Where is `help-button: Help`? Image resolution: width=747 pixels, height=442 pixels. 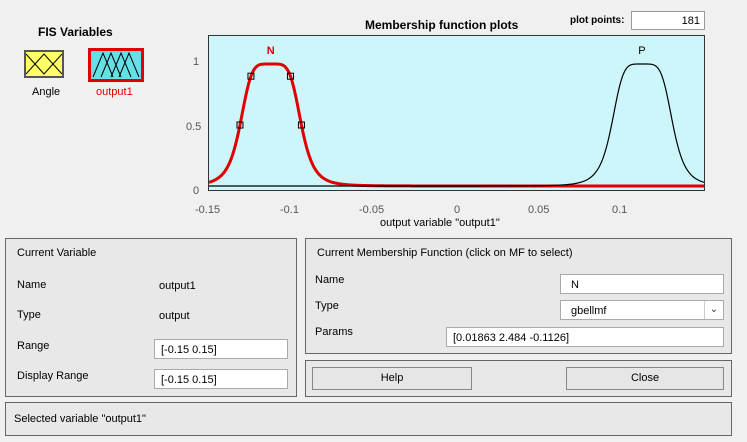
help-button: Help is located at coordinates (392, 378).